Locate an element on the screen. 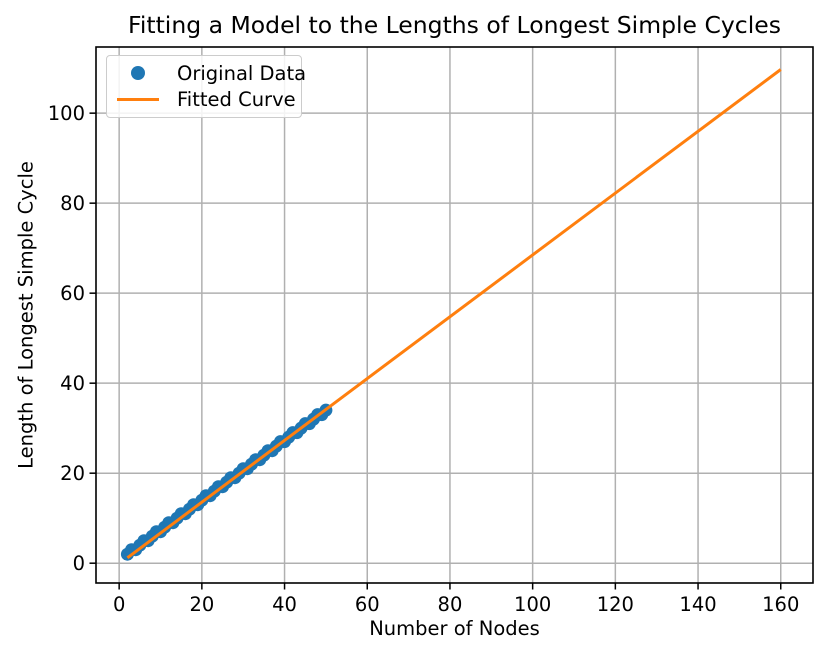 This screenshot has height=659, width=831. y-tick-label: 40 is located at coordinates (72, 383).